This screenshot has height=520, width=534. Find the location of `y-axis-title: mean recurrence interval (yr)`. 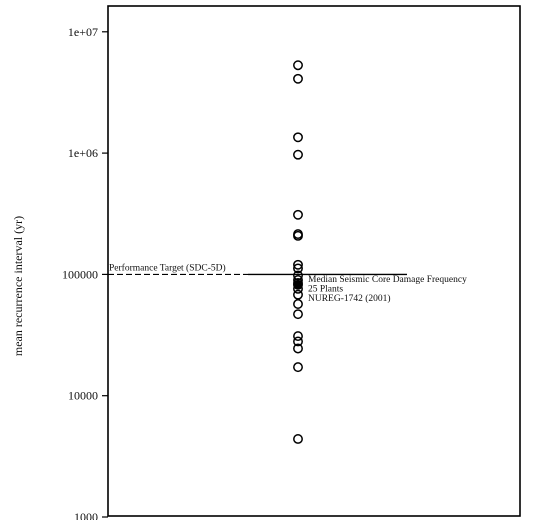

y-axis-title: mean recurrence interval (yr) is located at coordinates (18, 286).